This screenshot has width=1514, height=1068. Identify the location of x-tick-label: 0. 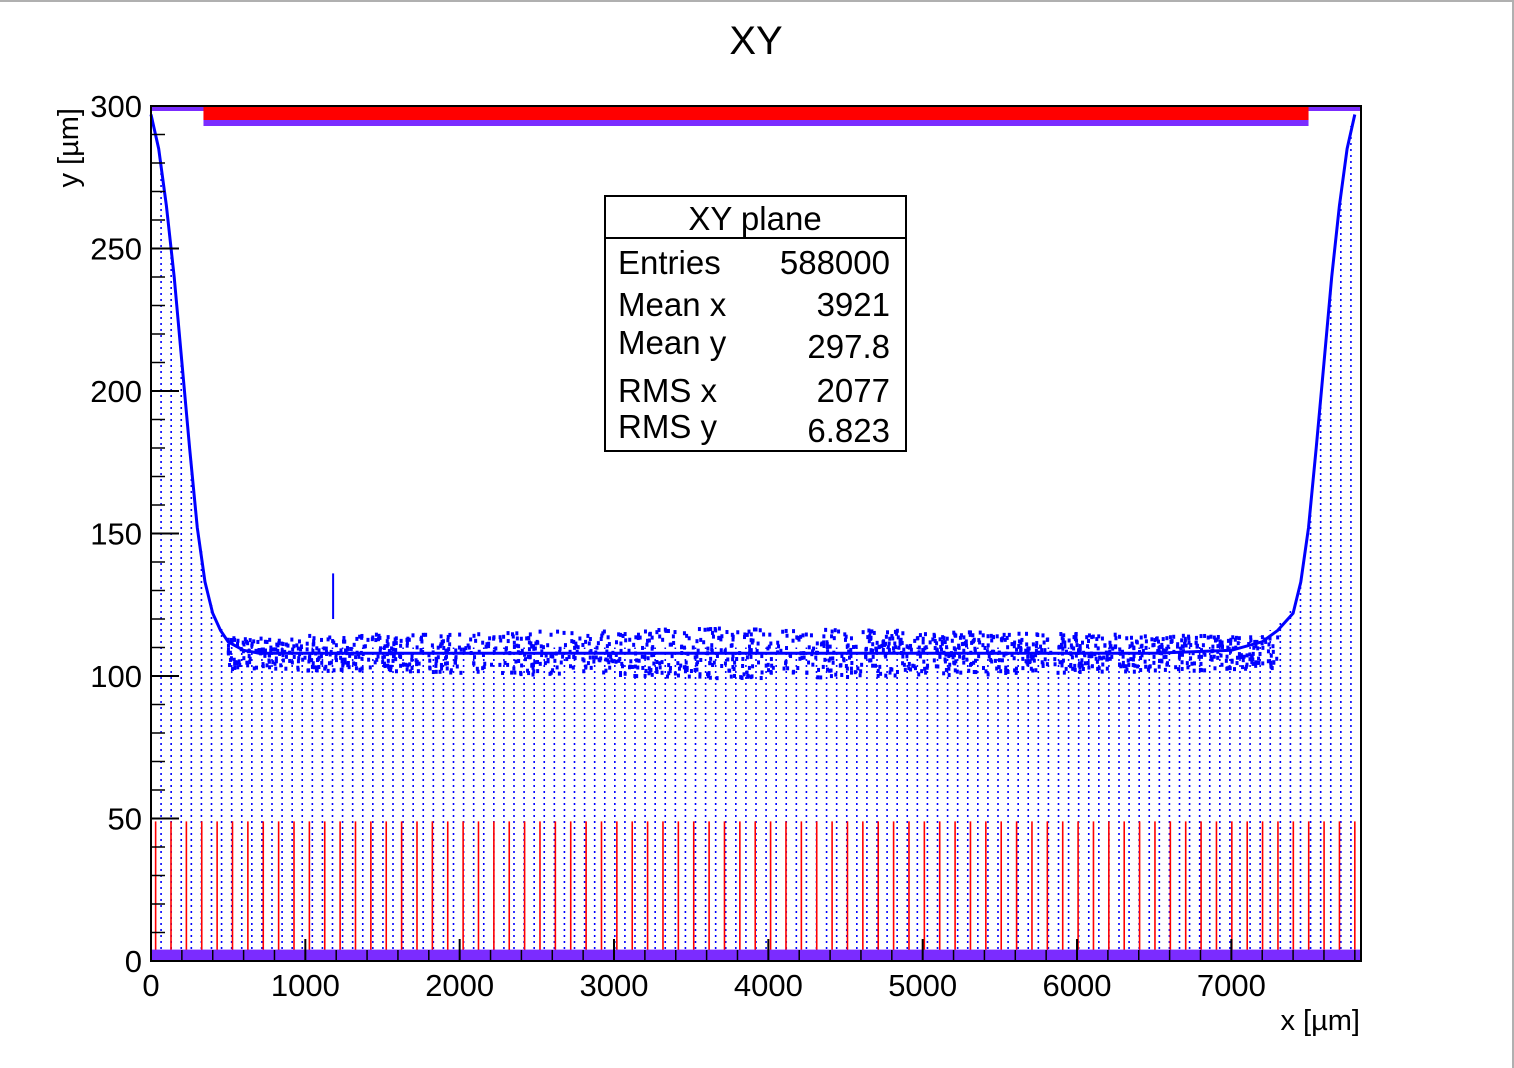
(150, 985).